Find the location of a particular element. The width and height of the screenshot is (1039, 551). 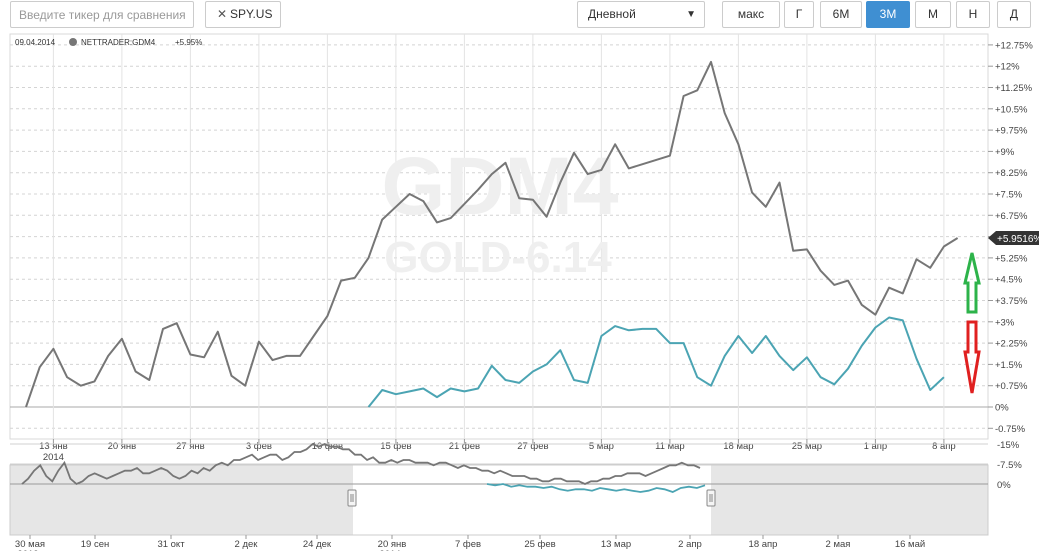

range-button-3m: 3М is located at coordinates (888, 14).